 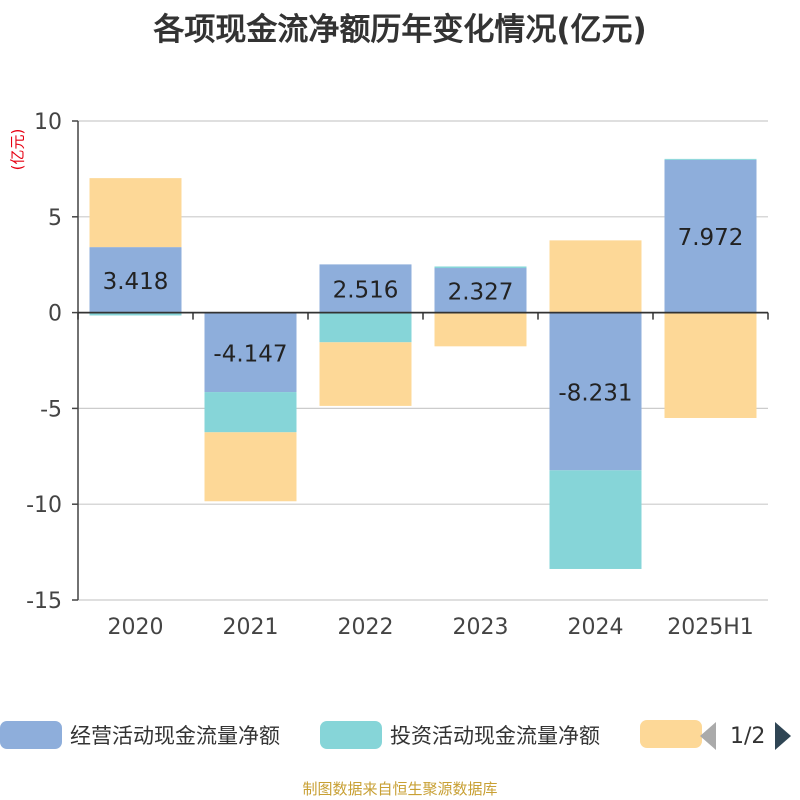 I want to click on x-tick-label: 2020, so click(x=136, y=627).